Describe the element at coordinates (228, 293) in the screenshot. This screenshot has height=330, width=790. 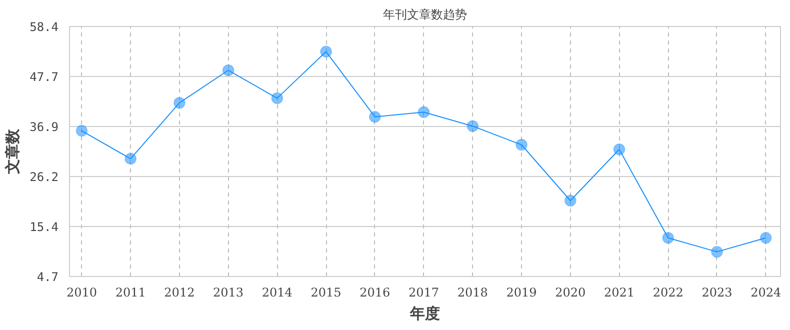
I see `x-tick-label: 2013` at that location.